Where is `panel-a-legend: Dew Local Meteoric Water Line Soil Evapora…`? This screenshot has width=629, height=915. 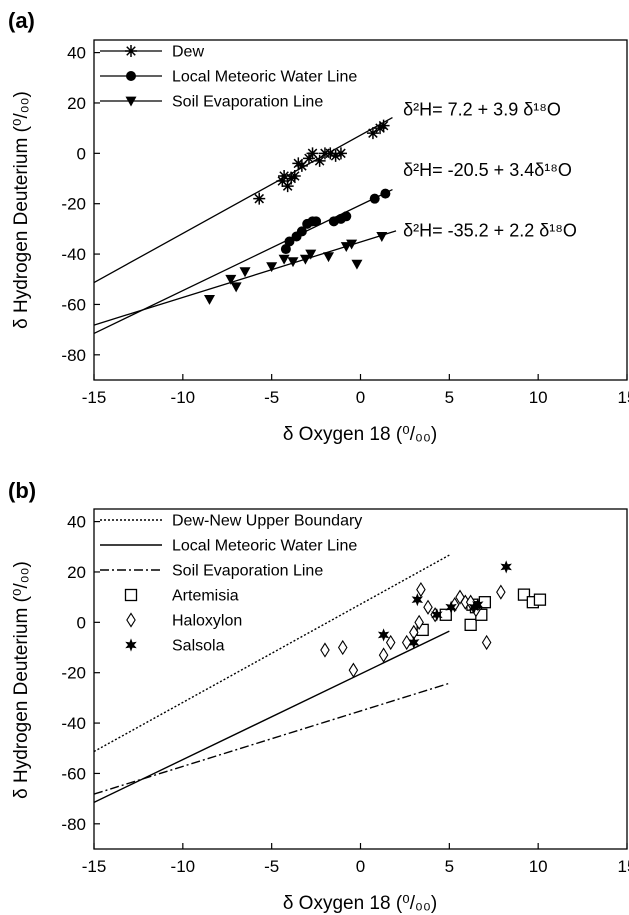 panel-a-legend: Dew Local Meteoric Water Line Soil Evapora… is located at coordinates (228, 77).